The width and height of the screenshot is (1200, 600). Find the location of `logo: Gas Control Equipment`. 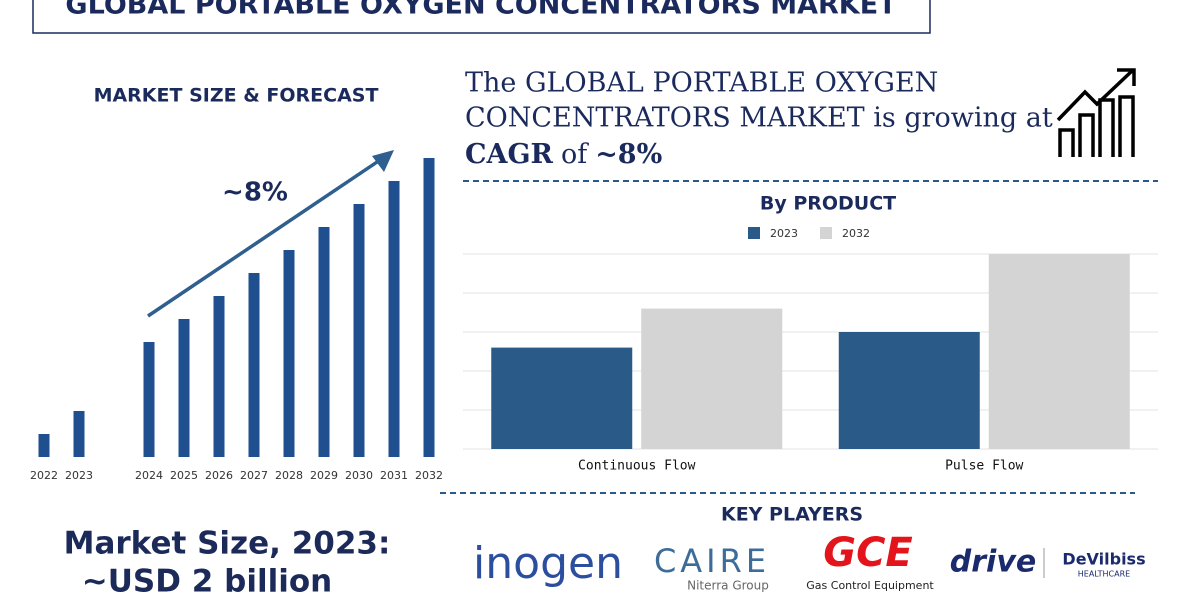

logo: Gas Control Equipment is located at coordinates (870, 585).